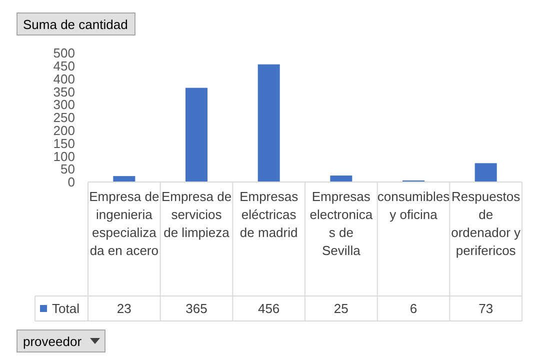 The width and height of the screenshot is (534, 357). Describe the element at coordinates (486, 223) in the screenshot. I see `x-tick-label: Respuestos de ordenador y perifericos` at that location.